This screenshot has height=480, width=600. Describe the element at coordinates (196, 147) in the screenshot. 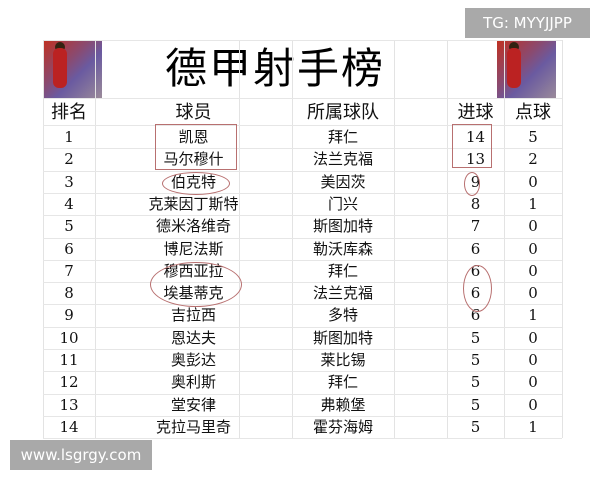

I see `highlight-box-top-players` at that location.